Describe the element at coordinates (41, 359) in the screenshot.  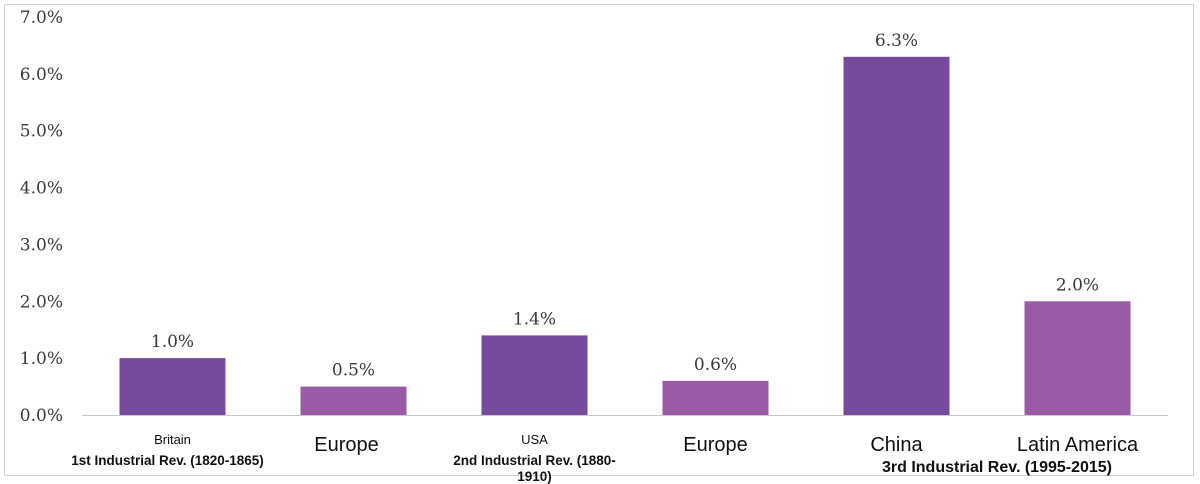
I see `y-tick-label: 1.0%` at that location.